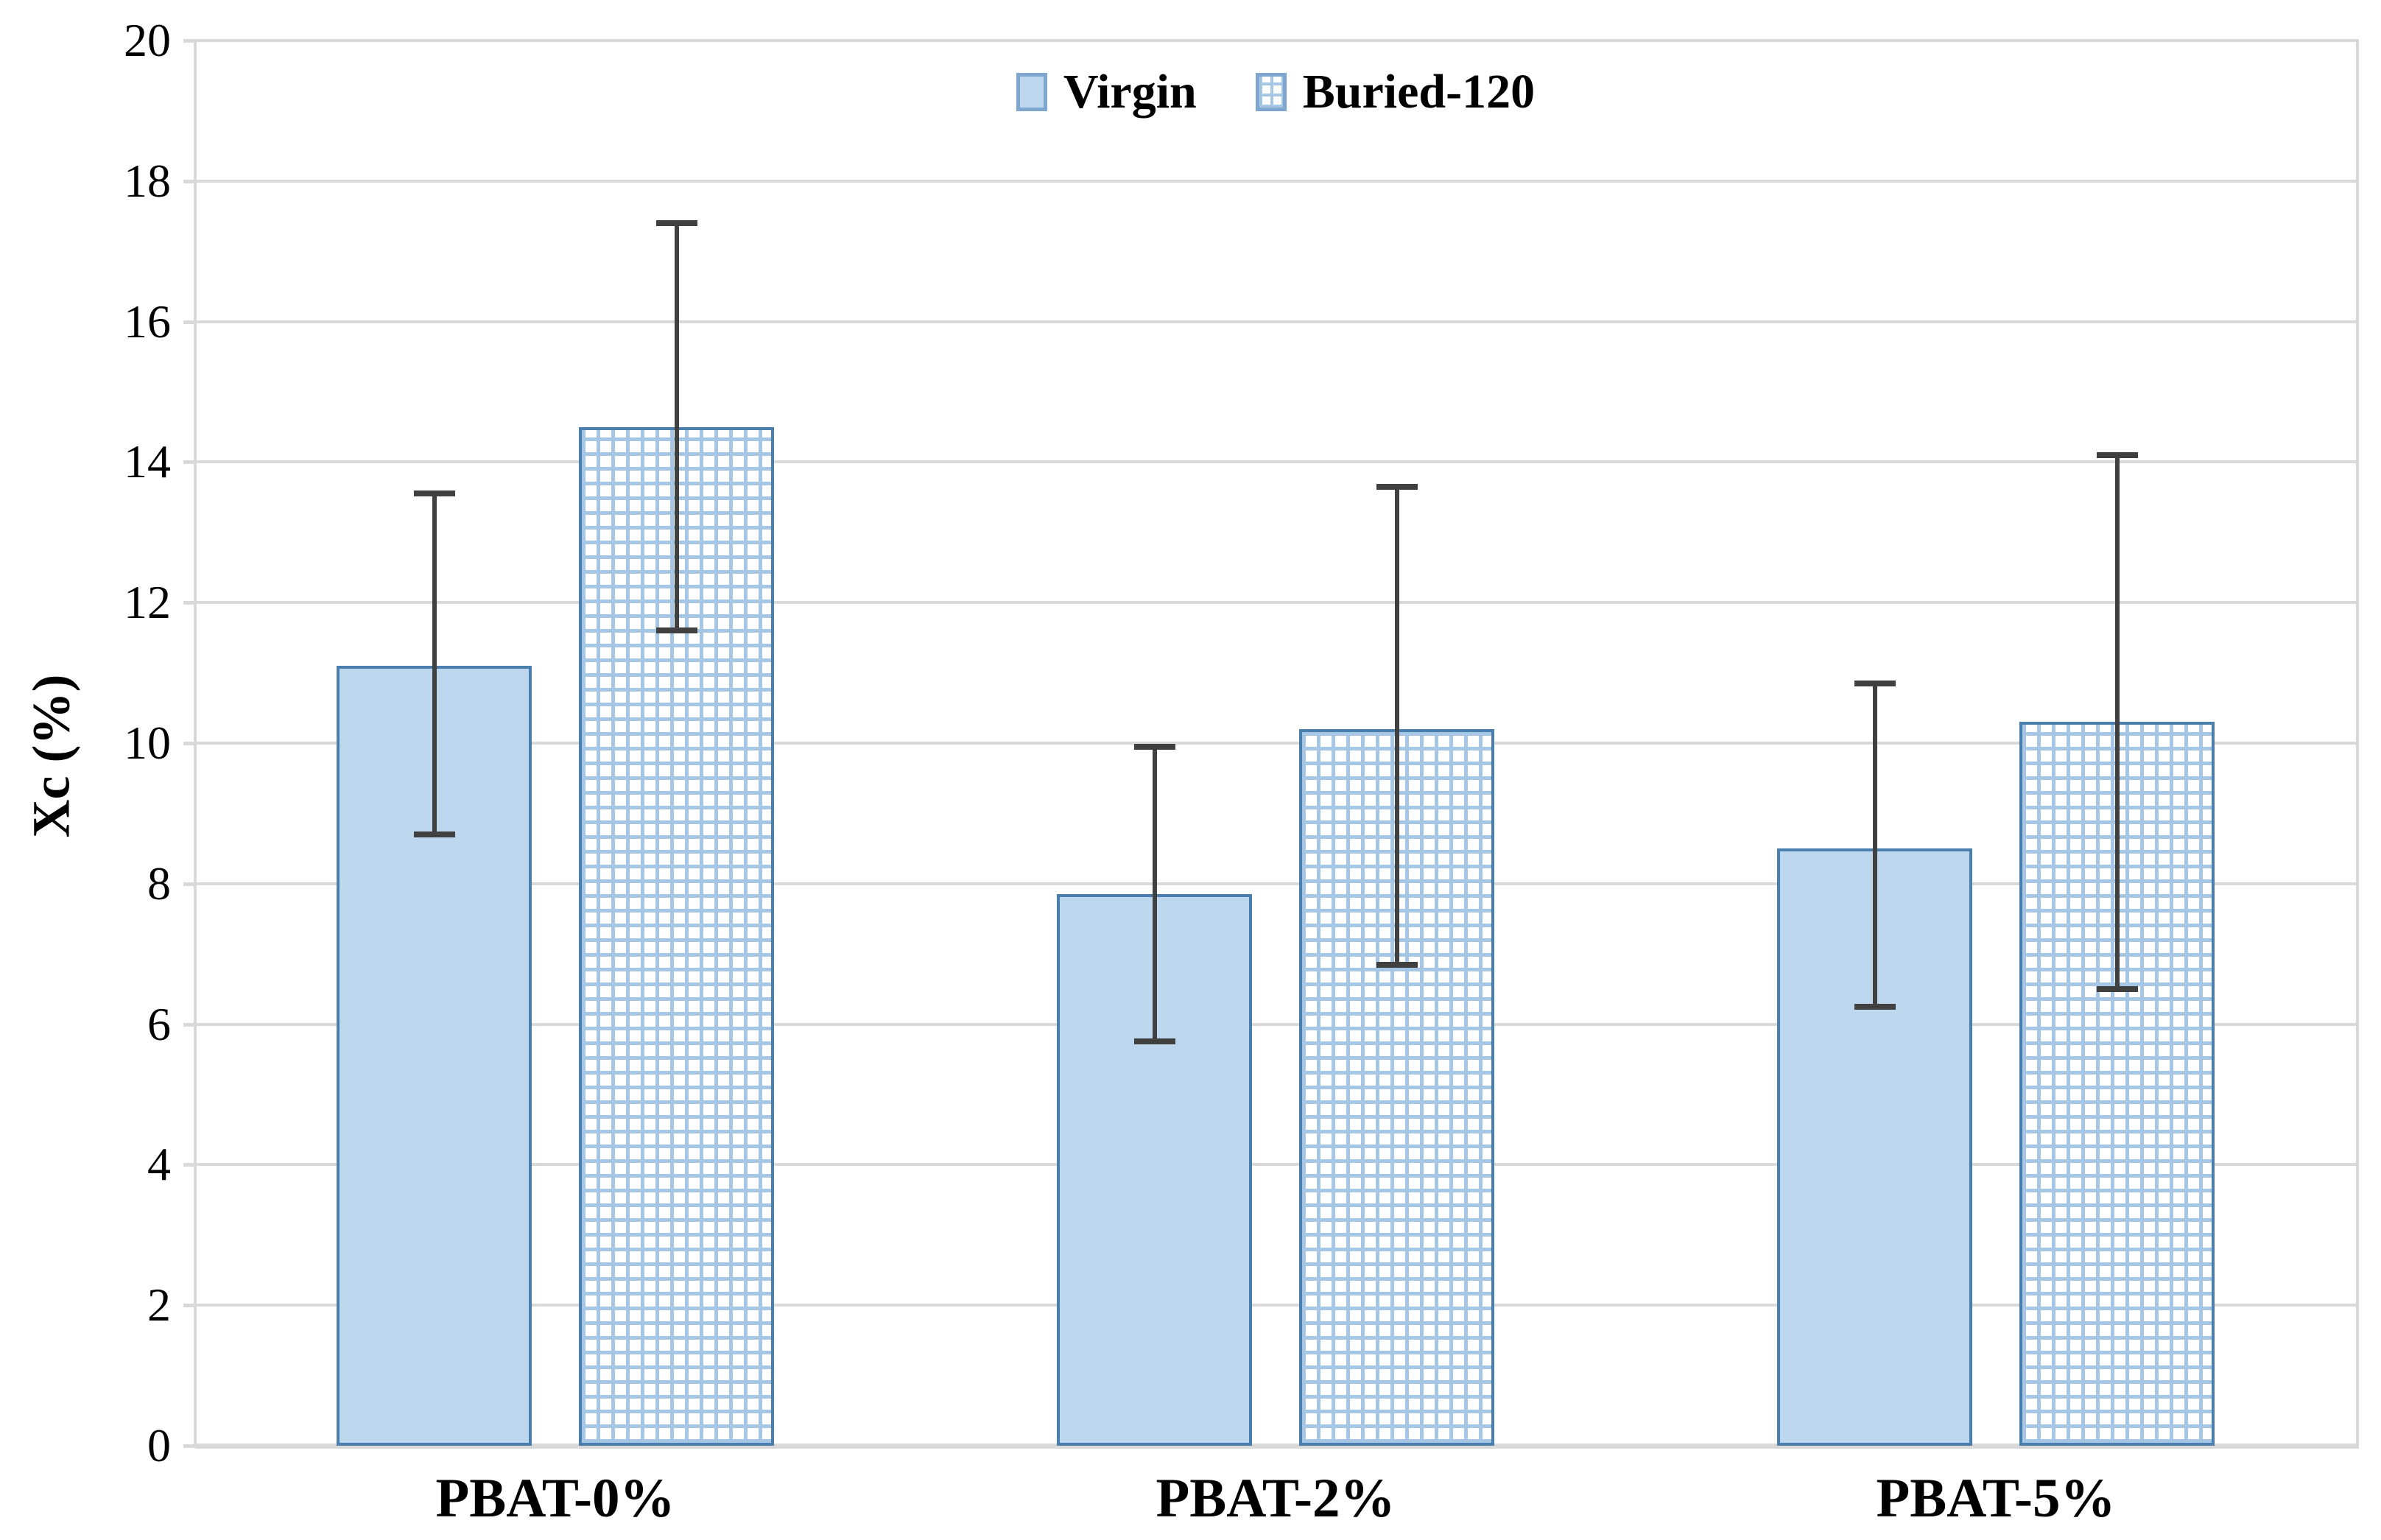 Image resolution: width=2381 pixels, height=1540 pixels. I want to click on y-axis-line, so click(195, 743).